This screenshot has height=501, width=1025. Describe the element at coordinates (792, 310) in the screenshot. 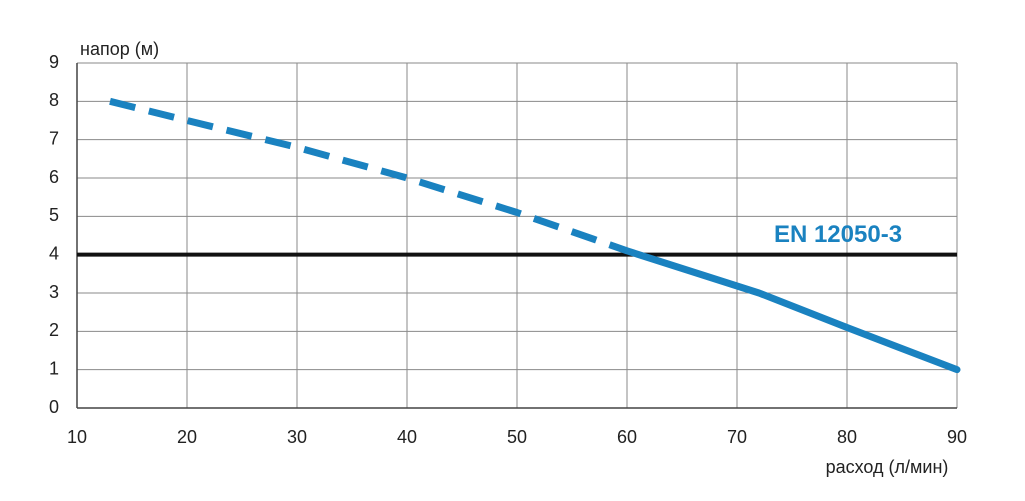

I see `curve` at that location.